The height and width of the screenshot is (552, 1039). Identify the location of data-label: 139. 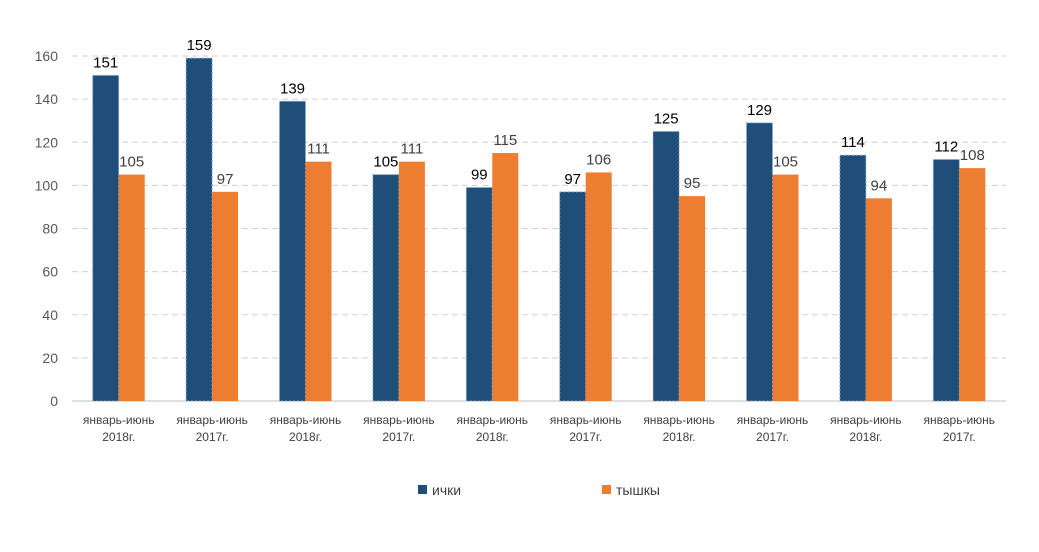
(292, 88).